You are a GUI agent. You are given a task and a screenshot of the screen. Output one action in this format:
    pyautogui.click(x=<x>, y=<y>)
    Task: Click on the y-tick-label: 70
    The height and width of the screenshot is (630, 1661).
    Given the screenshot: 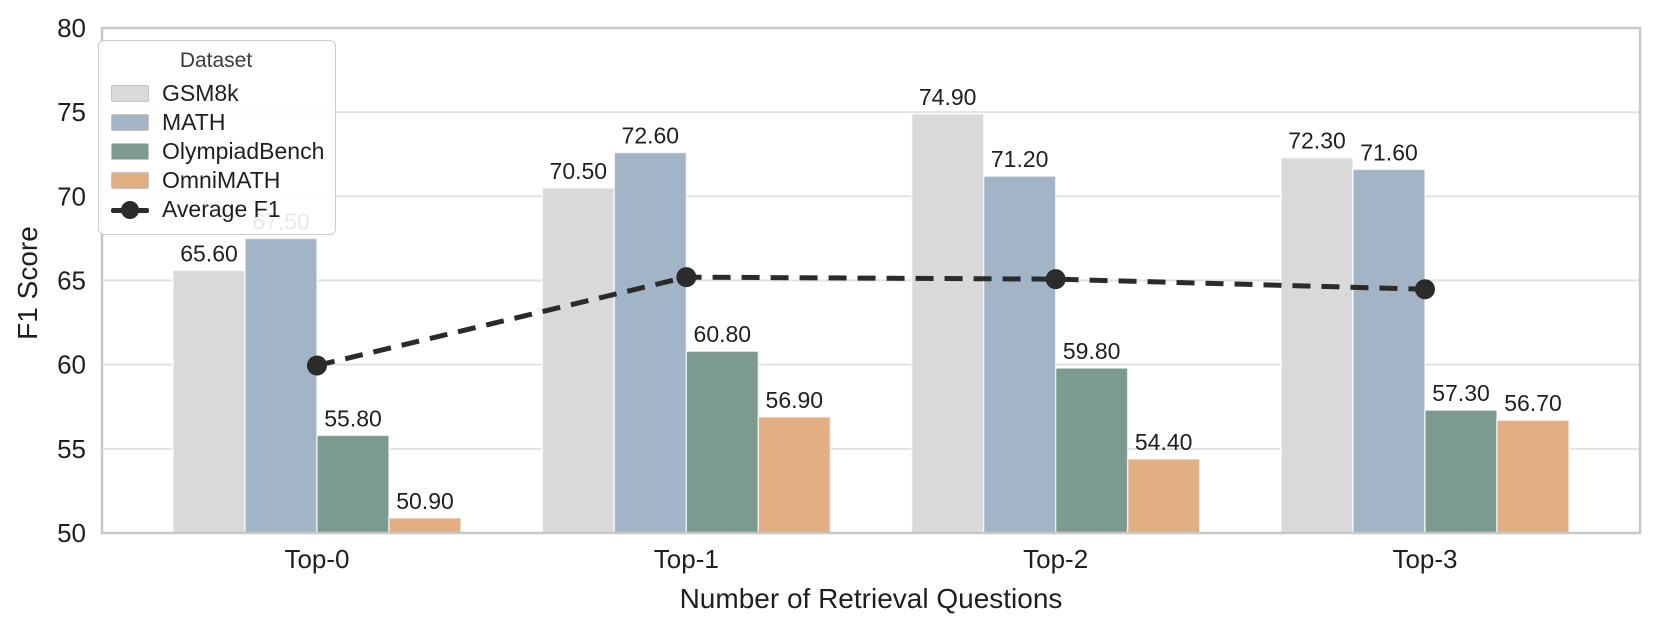 What is the action you would take?
    pyautogui.click(x=71, y=196)
    